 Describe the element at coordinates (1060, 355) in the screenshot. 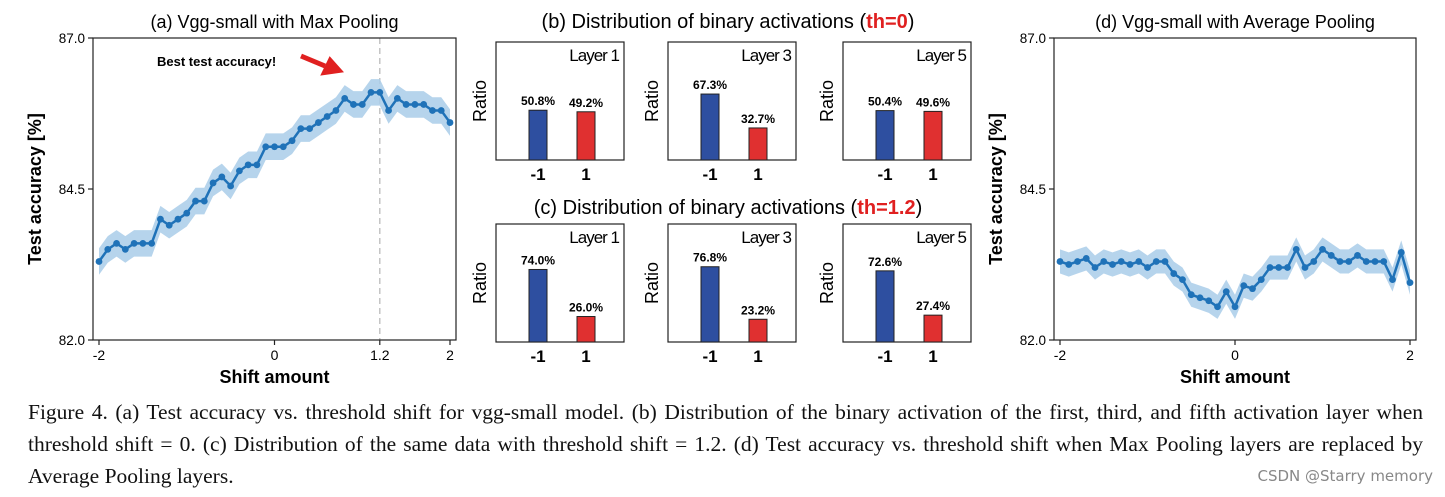

I see `x-tick-label: -2` at that location.